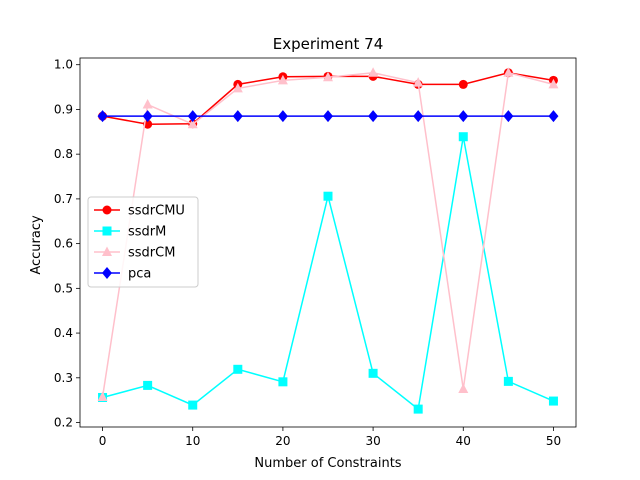  I want to click on legend-item-ssdrCMU: ssdrCMU, so click(139, 211).